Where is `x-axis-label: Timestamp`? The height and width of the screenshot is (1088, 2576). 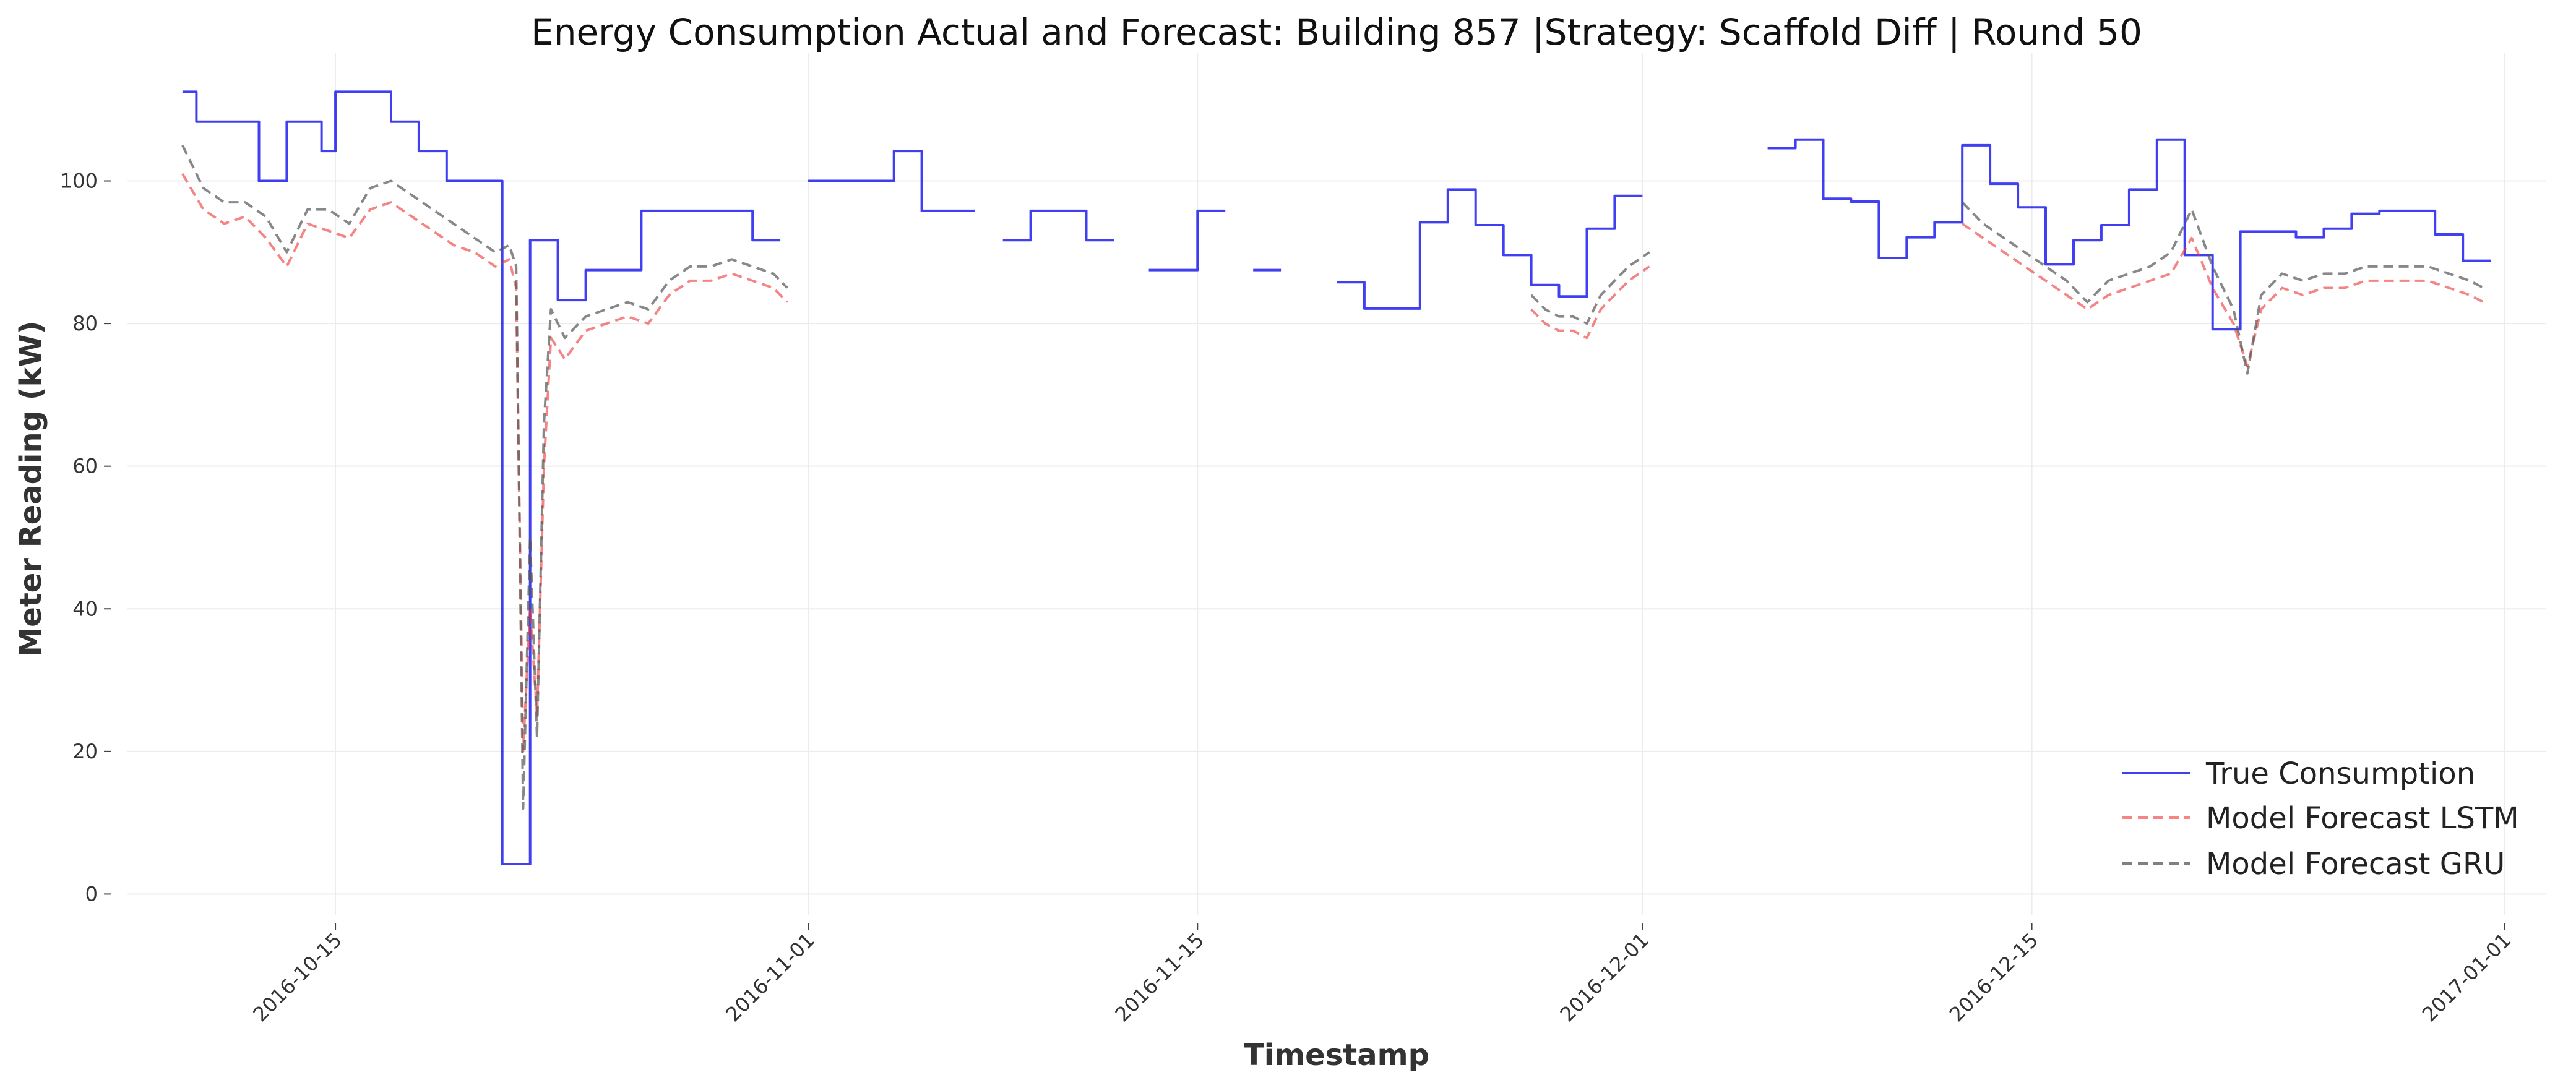
x-axis-label: Timestamp is located at coordinates (1336, 1055).